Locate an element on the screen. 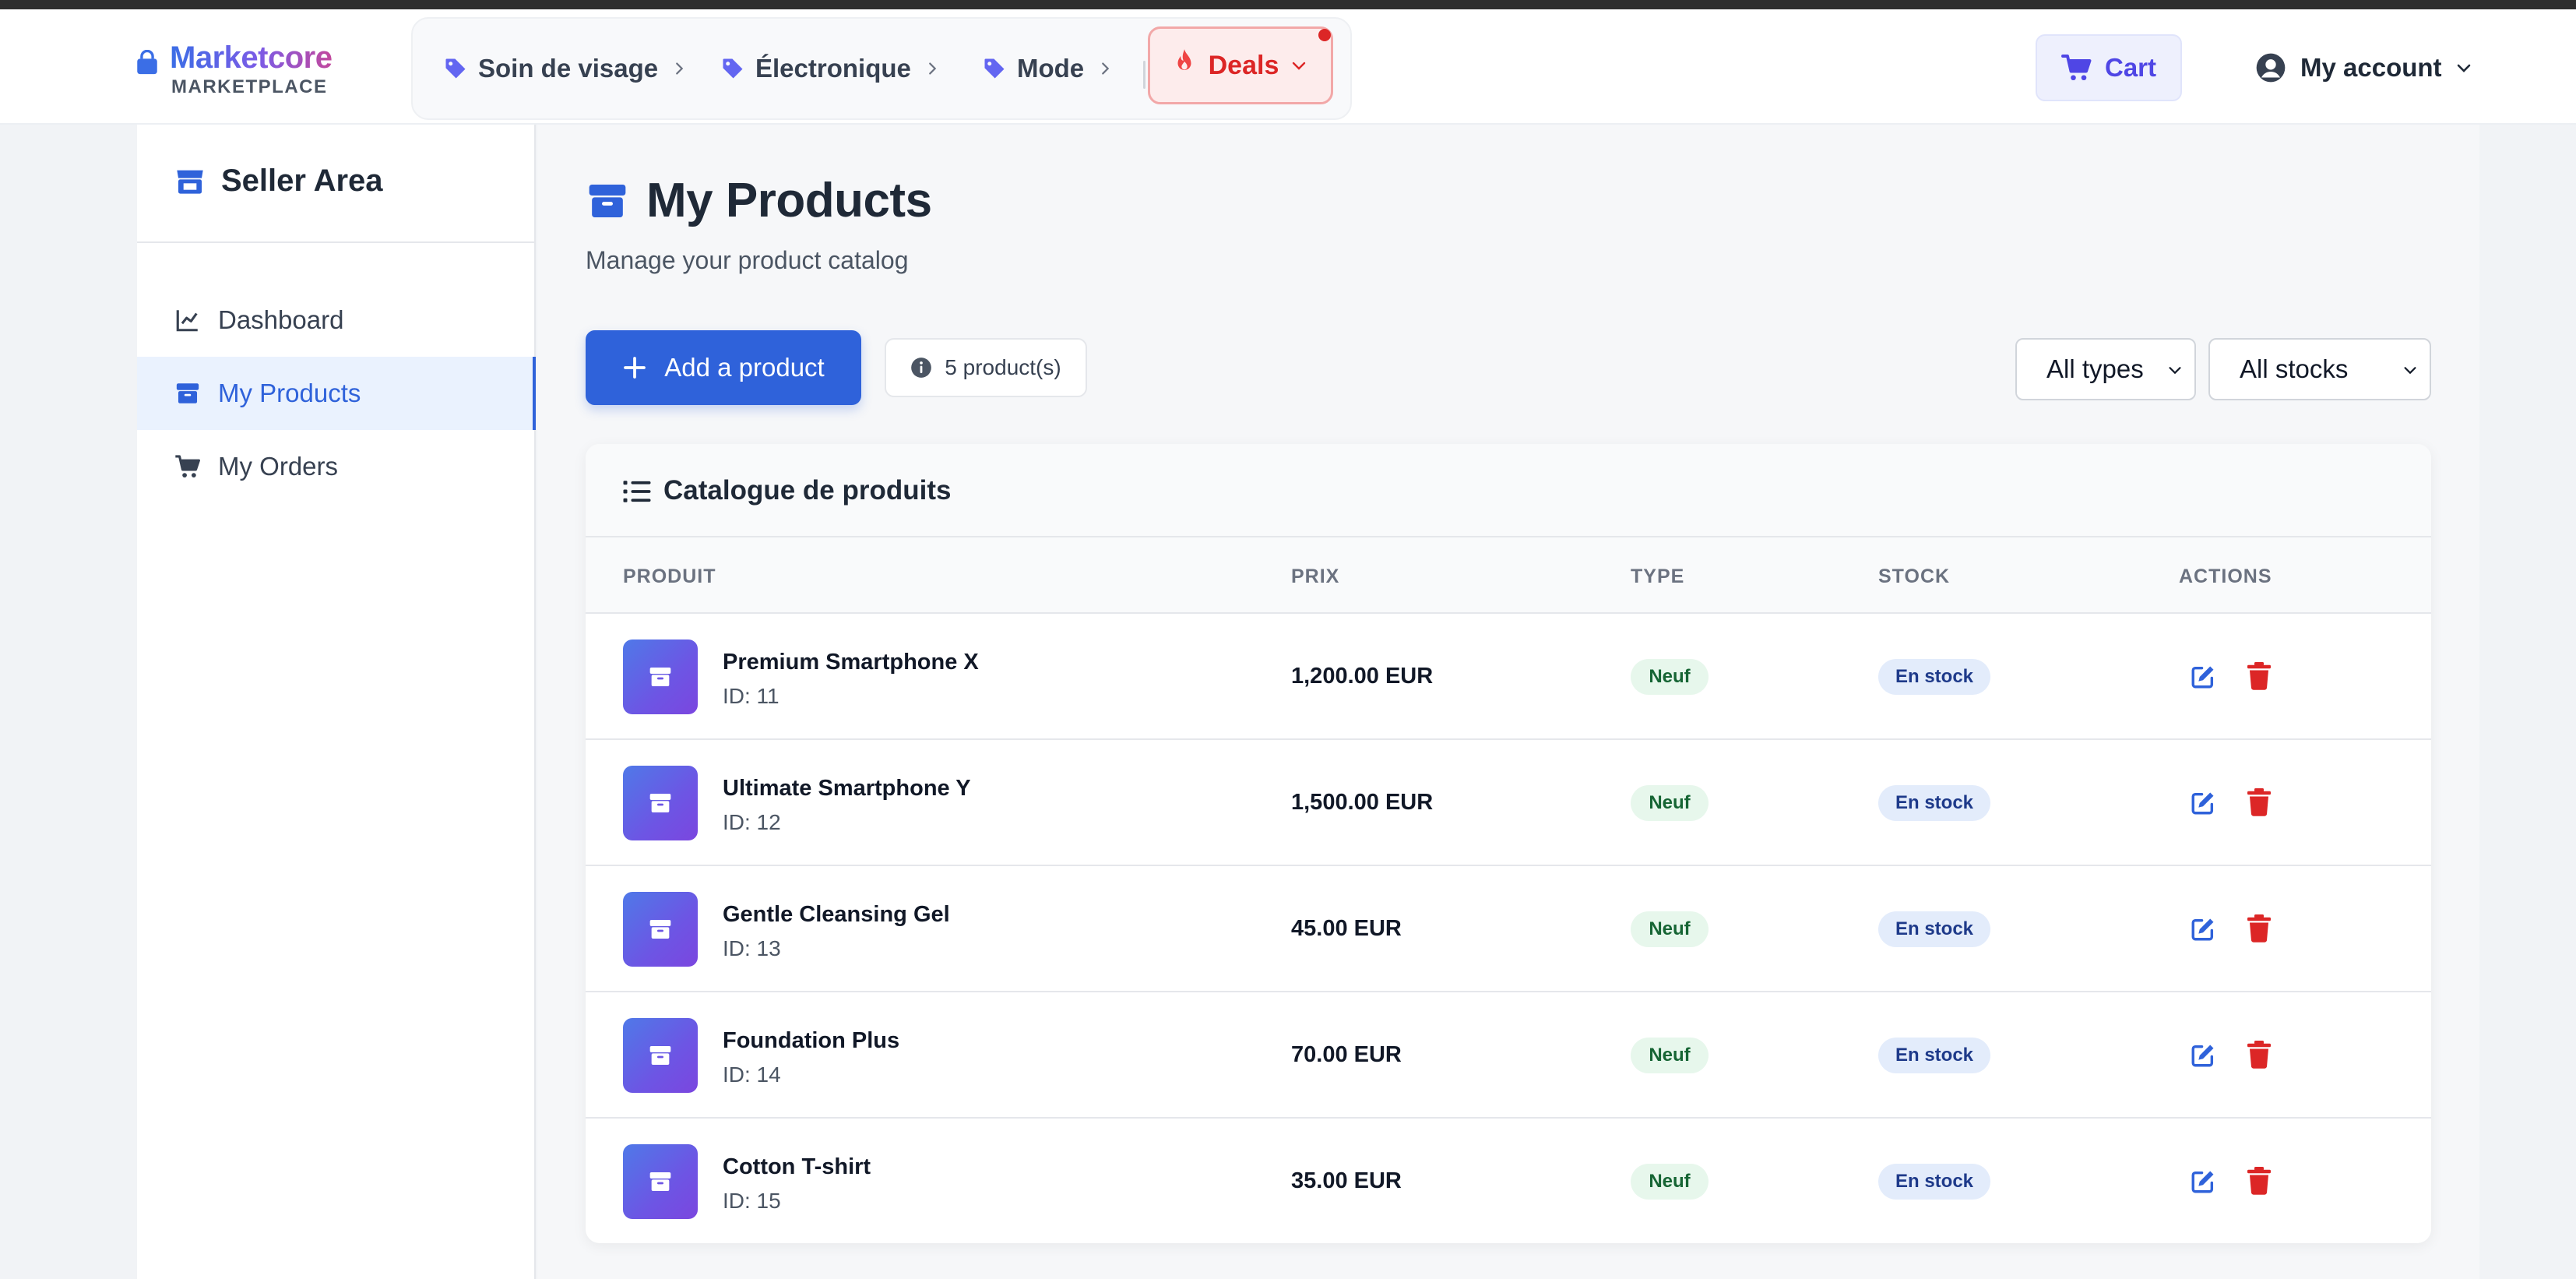 The height and width of the screenshot is (1279, 2576). product-id: ID: 11 is located at coordinates (751, 696).